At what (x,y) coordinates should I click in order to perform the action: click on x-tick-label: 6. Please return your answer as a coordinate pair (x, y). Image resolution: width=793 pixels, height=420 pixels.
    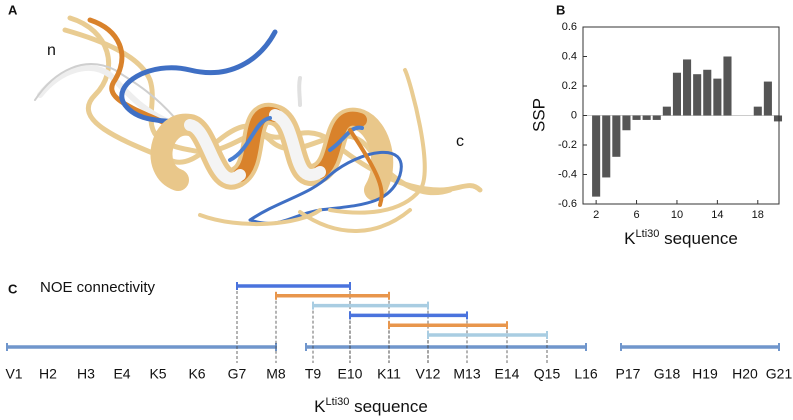
    Looking at the image, I should click on (636, 215).